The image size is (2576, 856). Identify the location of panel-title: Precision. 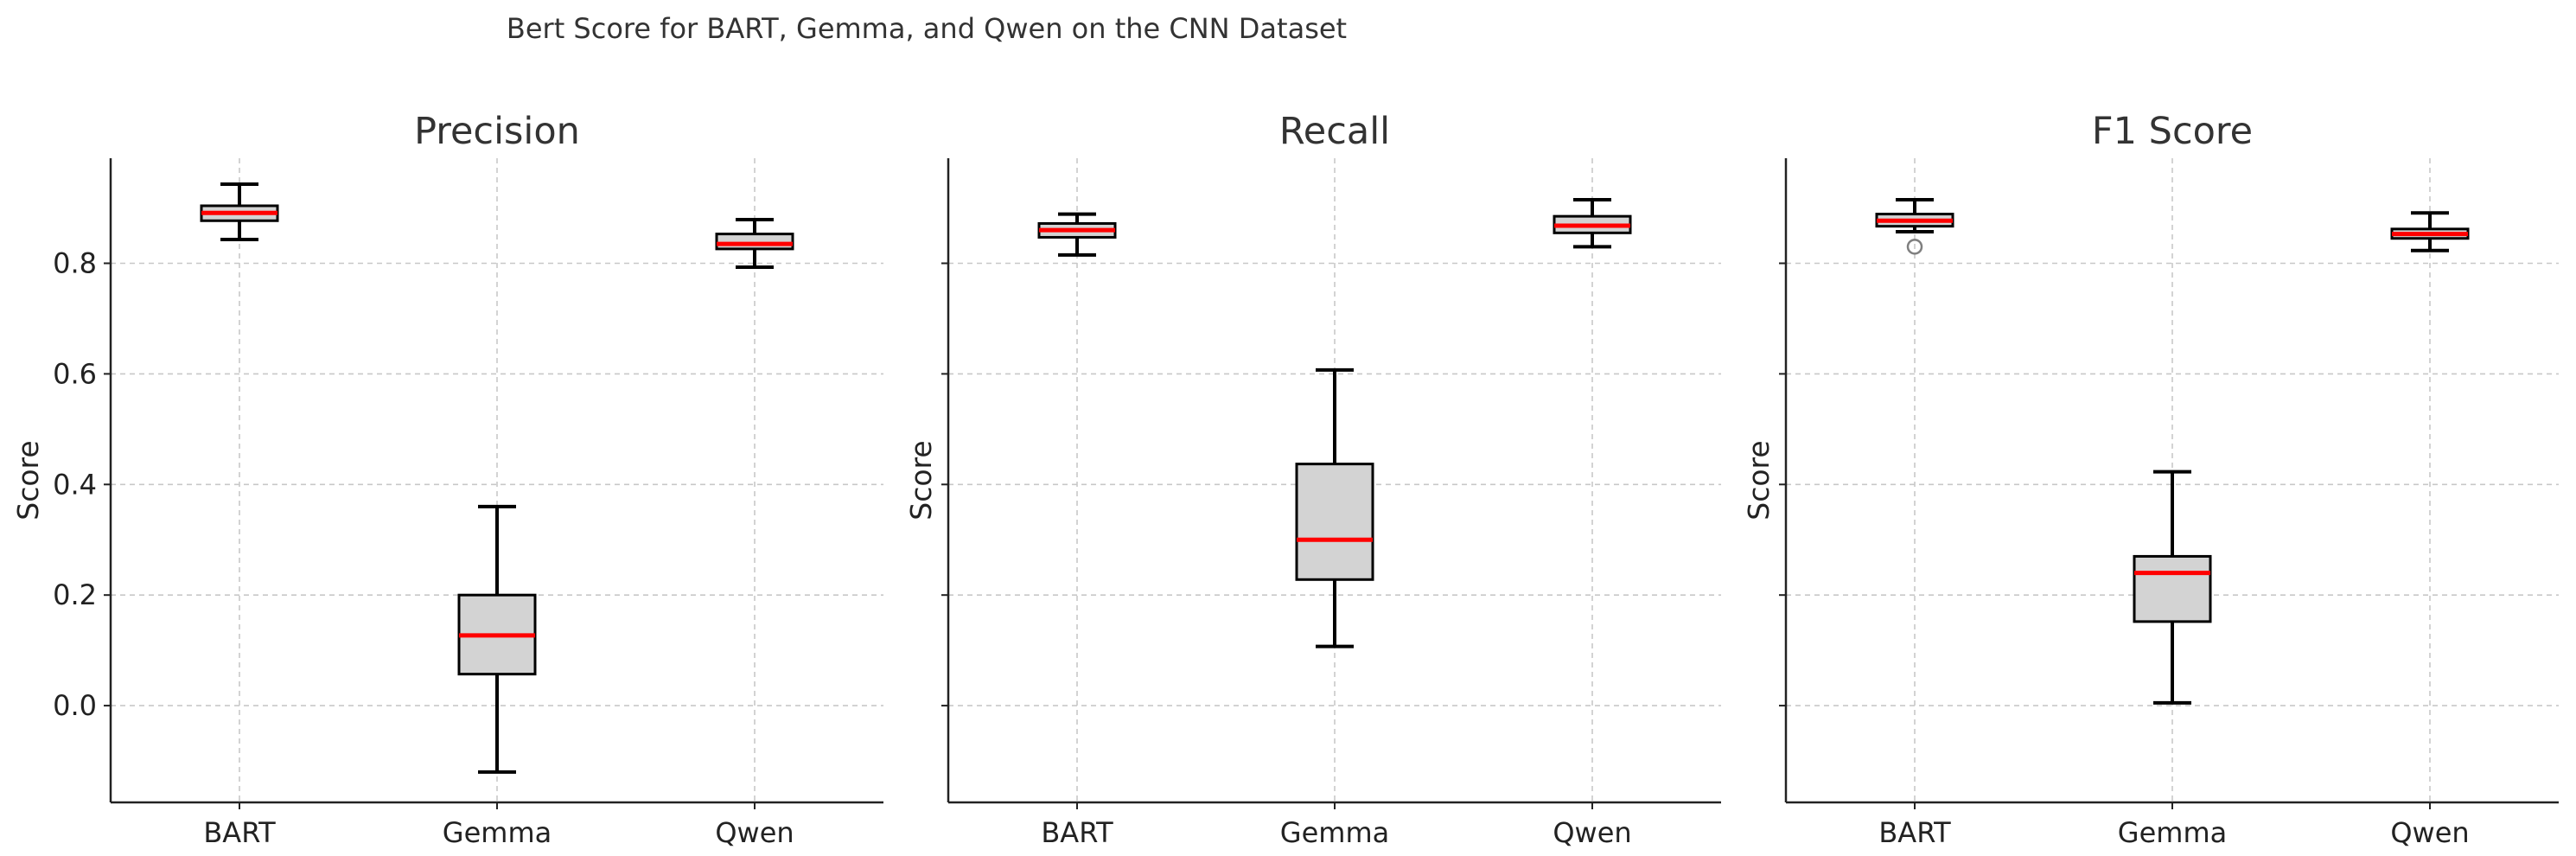
(497, 131).